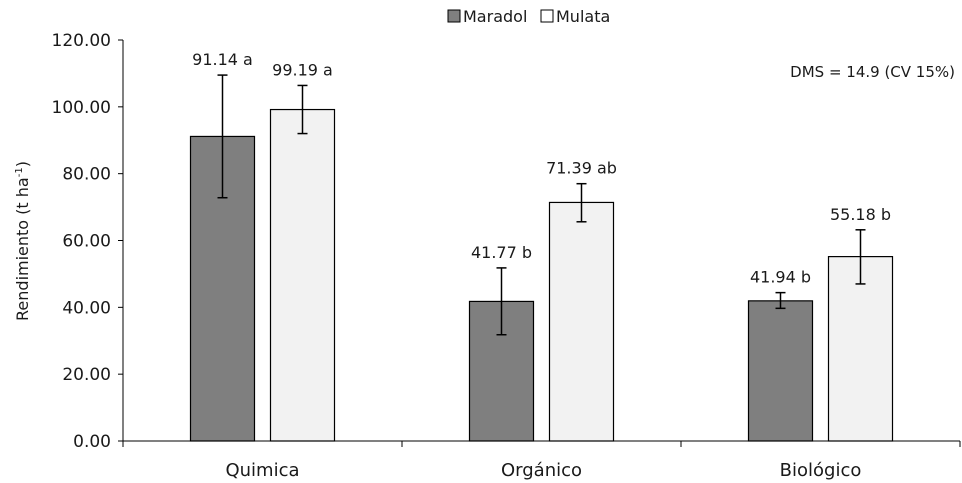 The image size is (962, 483). What do you see at coordinates (528, 16) in the screenshot?
I see `legend: Maradol Mulata` at bounding box center [528, 16].